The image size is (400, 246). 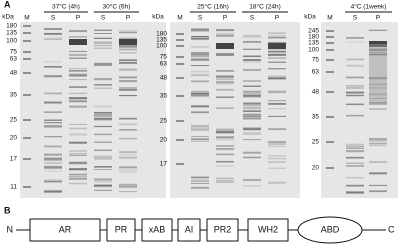 What do you see at coordinates (316, 142) in the screenshot?
I see `marker-label: 25` at bounding box center [316, 142].